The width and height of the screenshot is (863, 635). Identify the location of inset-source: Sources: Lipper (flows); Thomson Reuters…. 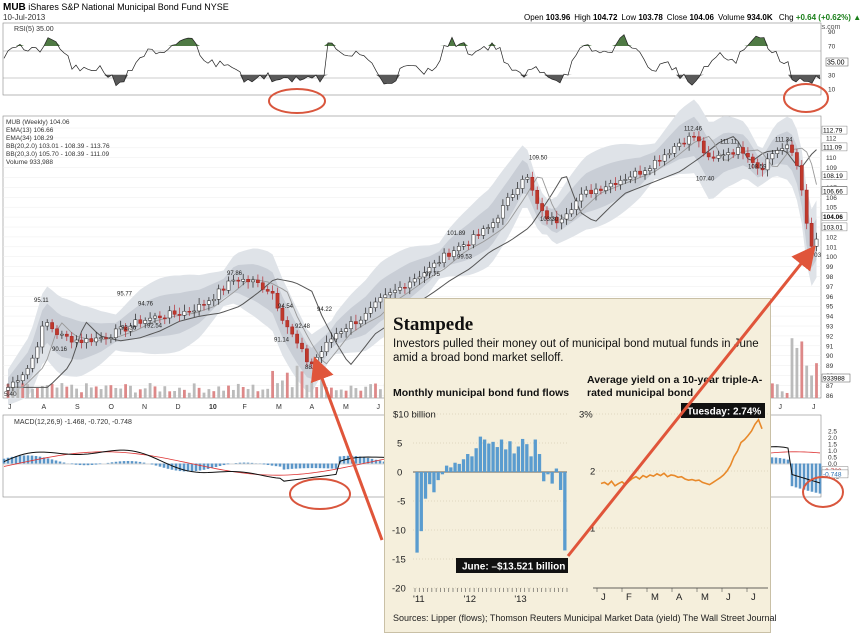
(585, 618).